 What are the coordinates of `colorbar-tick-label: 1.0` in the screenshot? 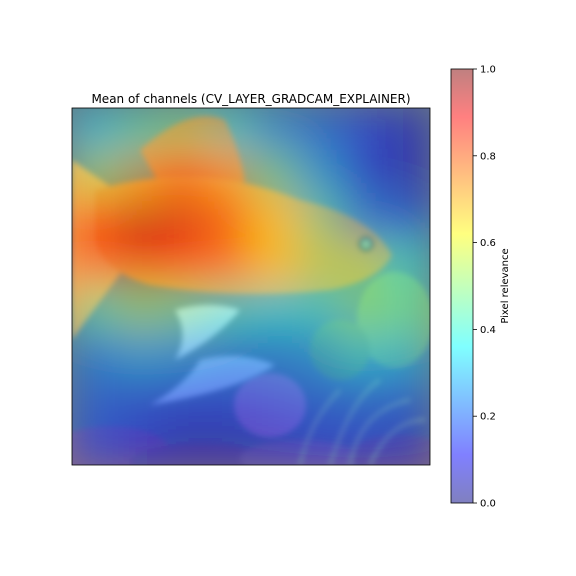 It's located at (488, 70).